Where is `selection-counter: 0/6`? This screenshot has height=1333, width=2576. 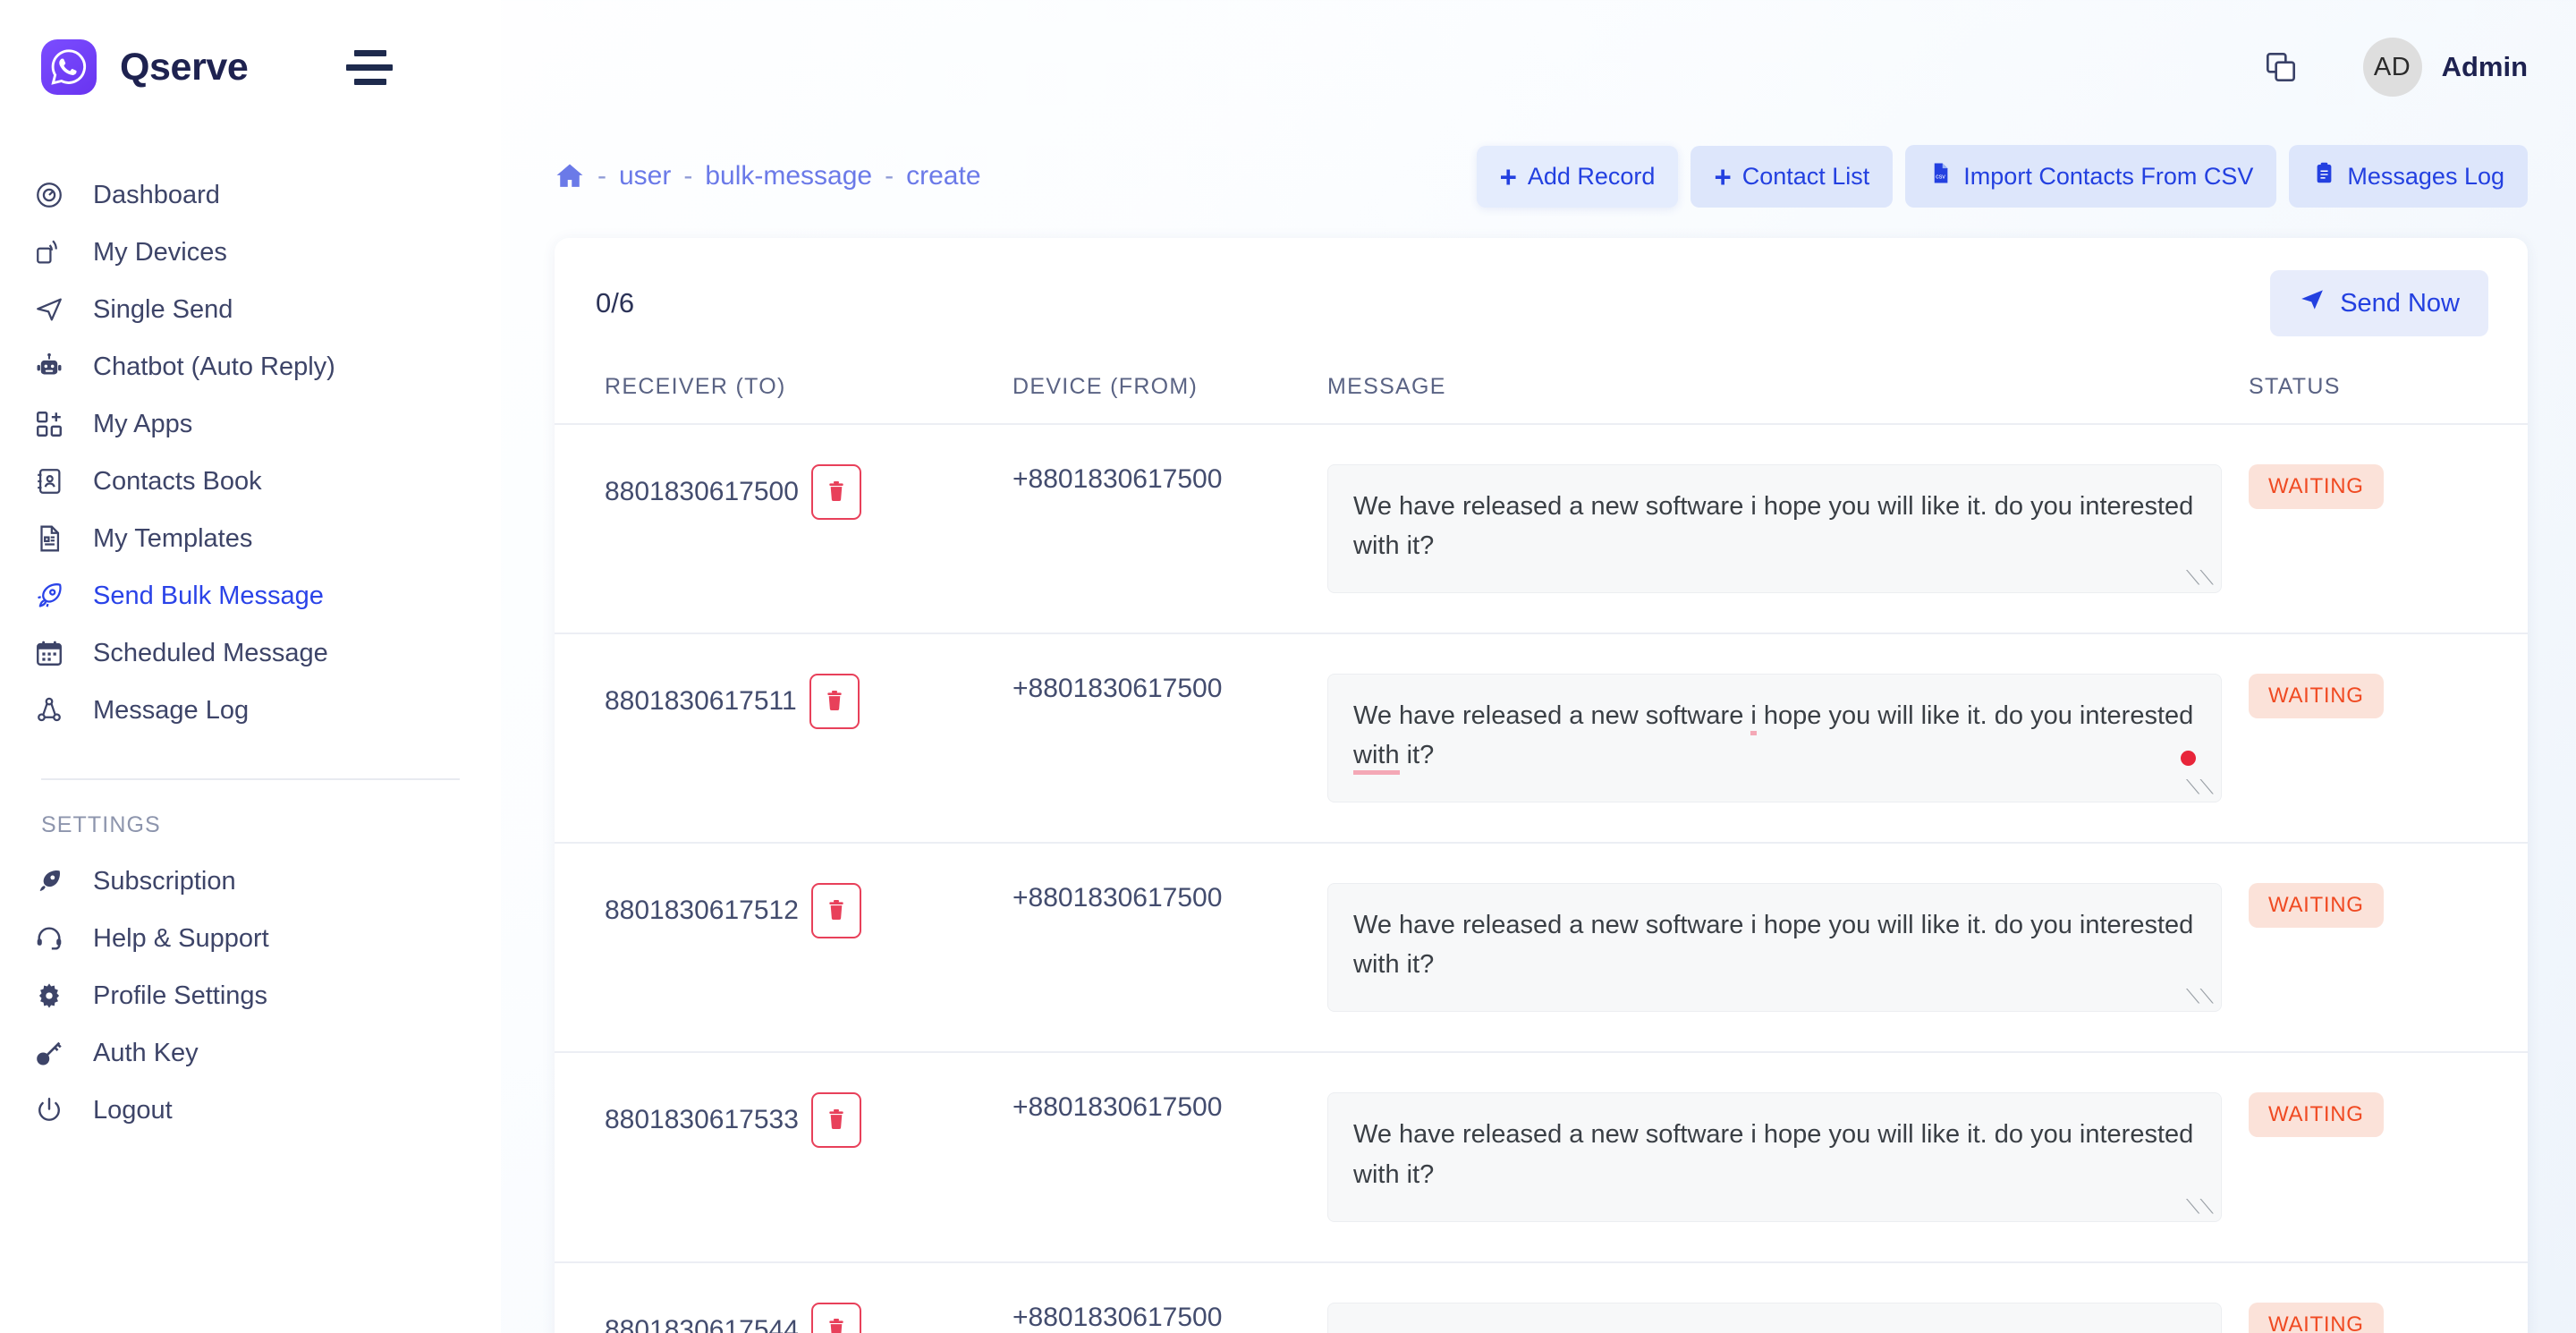 selection-counter: 0/6 is located at coordinates (615, 302).